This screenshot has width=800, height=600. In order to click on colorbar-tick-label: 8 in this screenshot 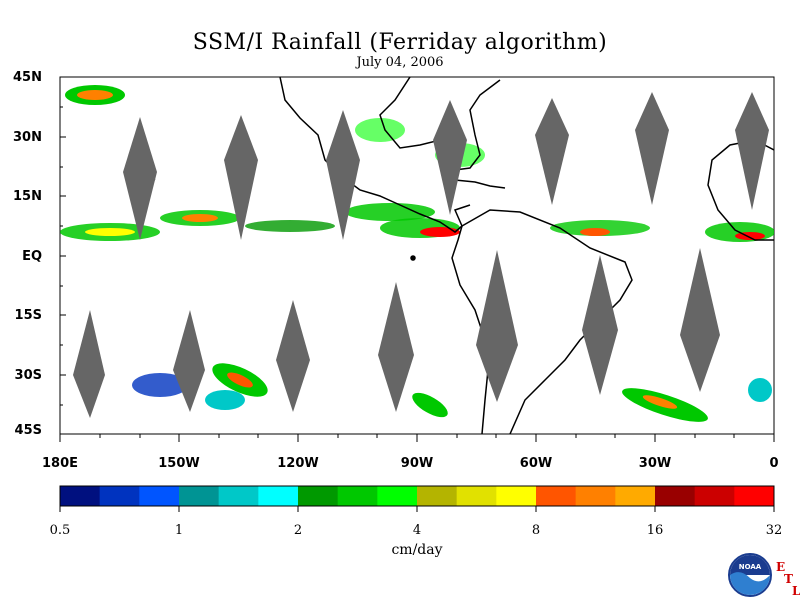, I will do `click(536, 530)`.